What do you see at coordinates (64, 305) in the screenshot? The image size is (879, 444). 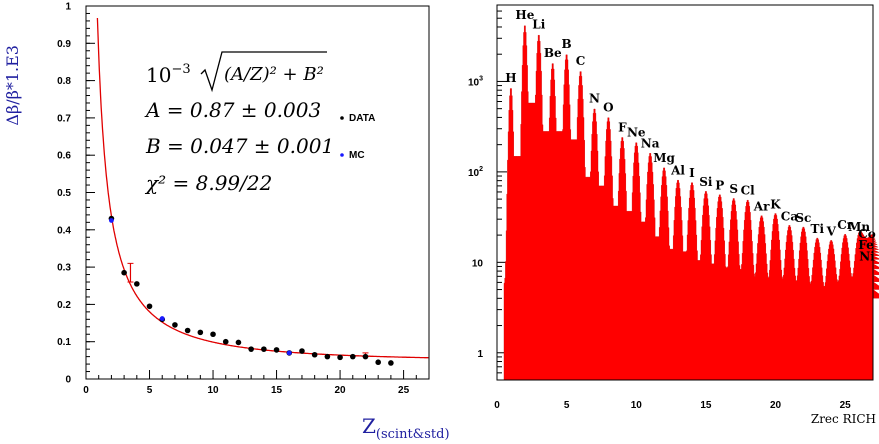 I see `y-tick-label: 0.2` at bounding box center [64, 305].